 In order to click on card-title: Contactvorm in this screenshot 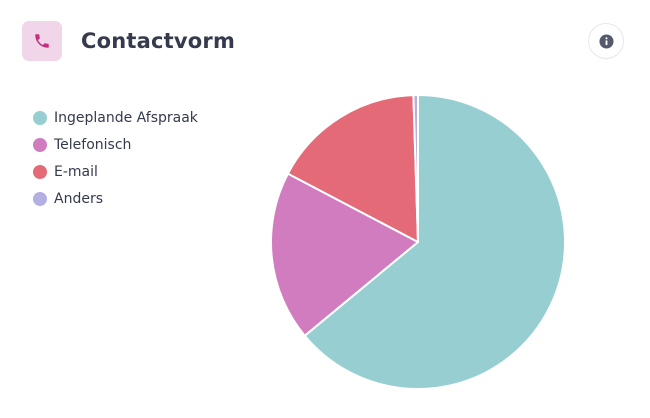, I will do `click(158, 41)`.